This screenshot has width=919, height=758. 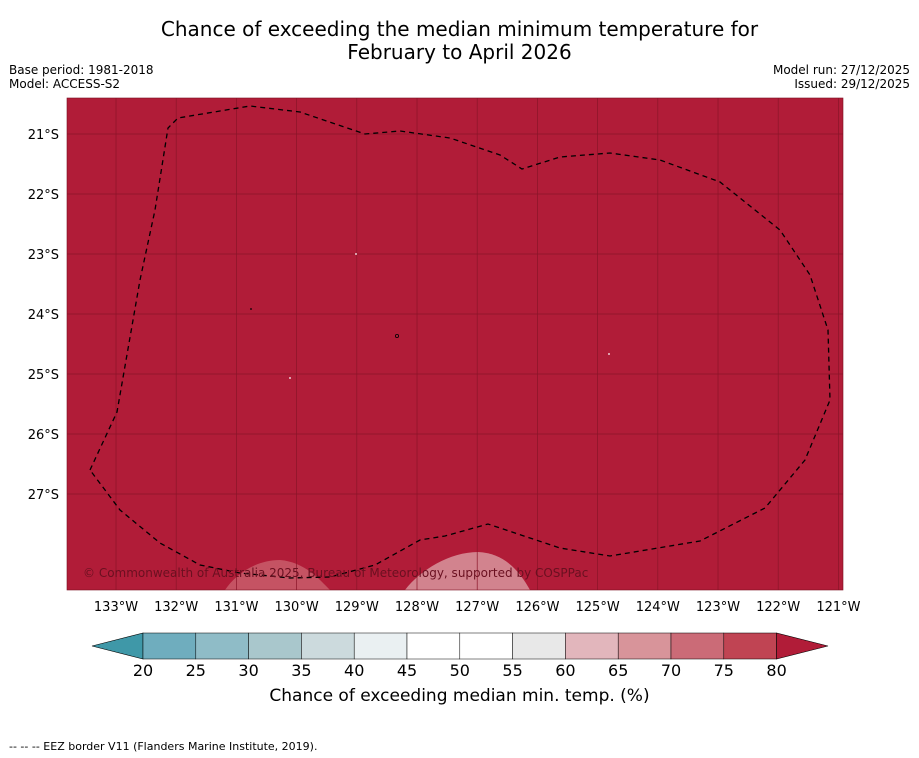 What do you see at coordinates (43, 255) in the screenshot?
I see `lat-label: 23°S` at bounding box center [43, 255].